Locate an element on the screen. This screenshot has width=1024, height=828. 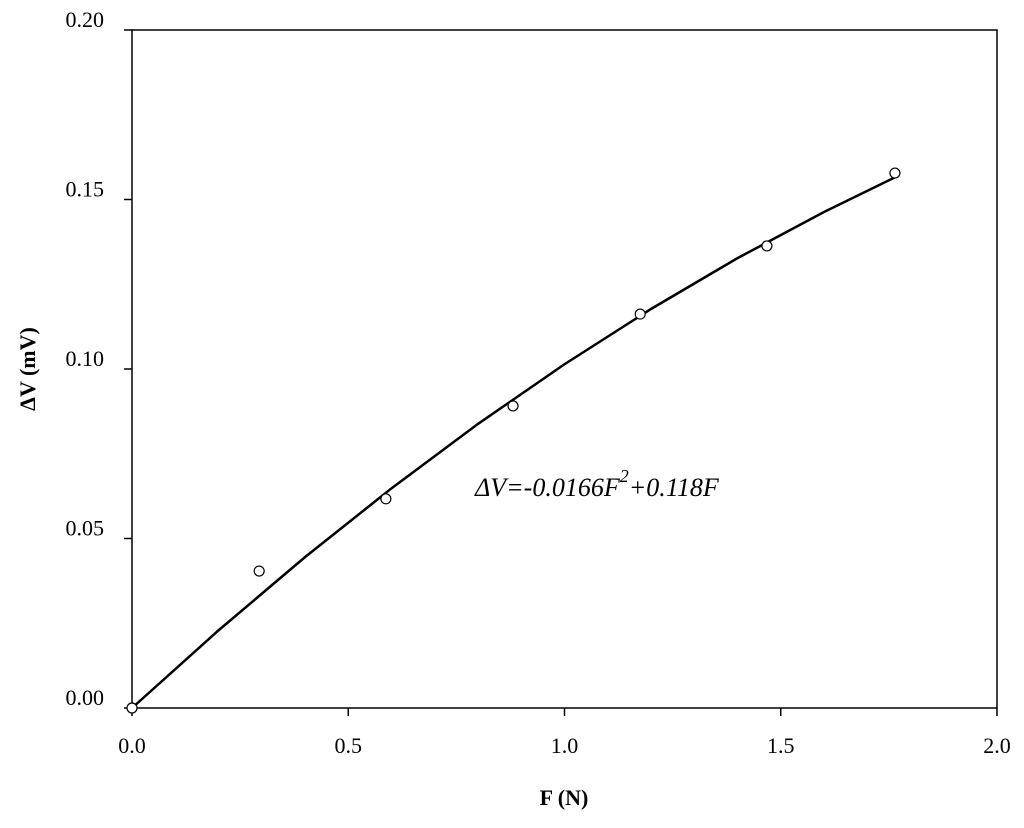
y-tick-label: 0.00 is located at coordinates (85, 697).